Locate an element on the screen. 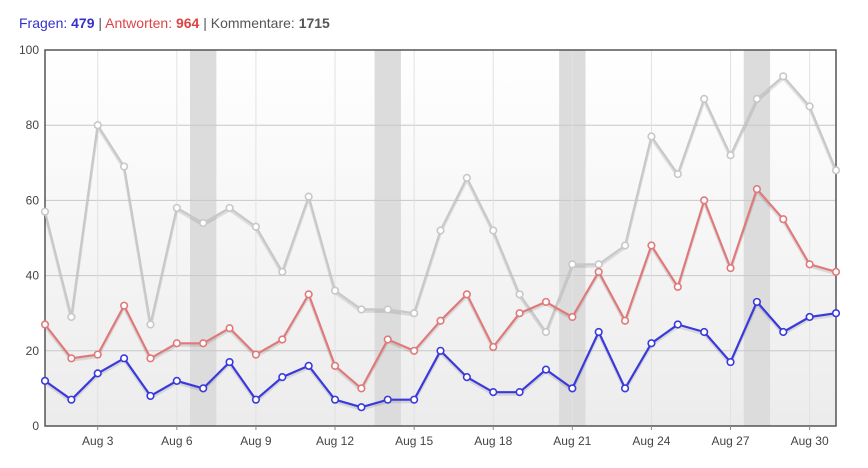  kommentare-label: Kommentare: is located at coordinates (252, 23).